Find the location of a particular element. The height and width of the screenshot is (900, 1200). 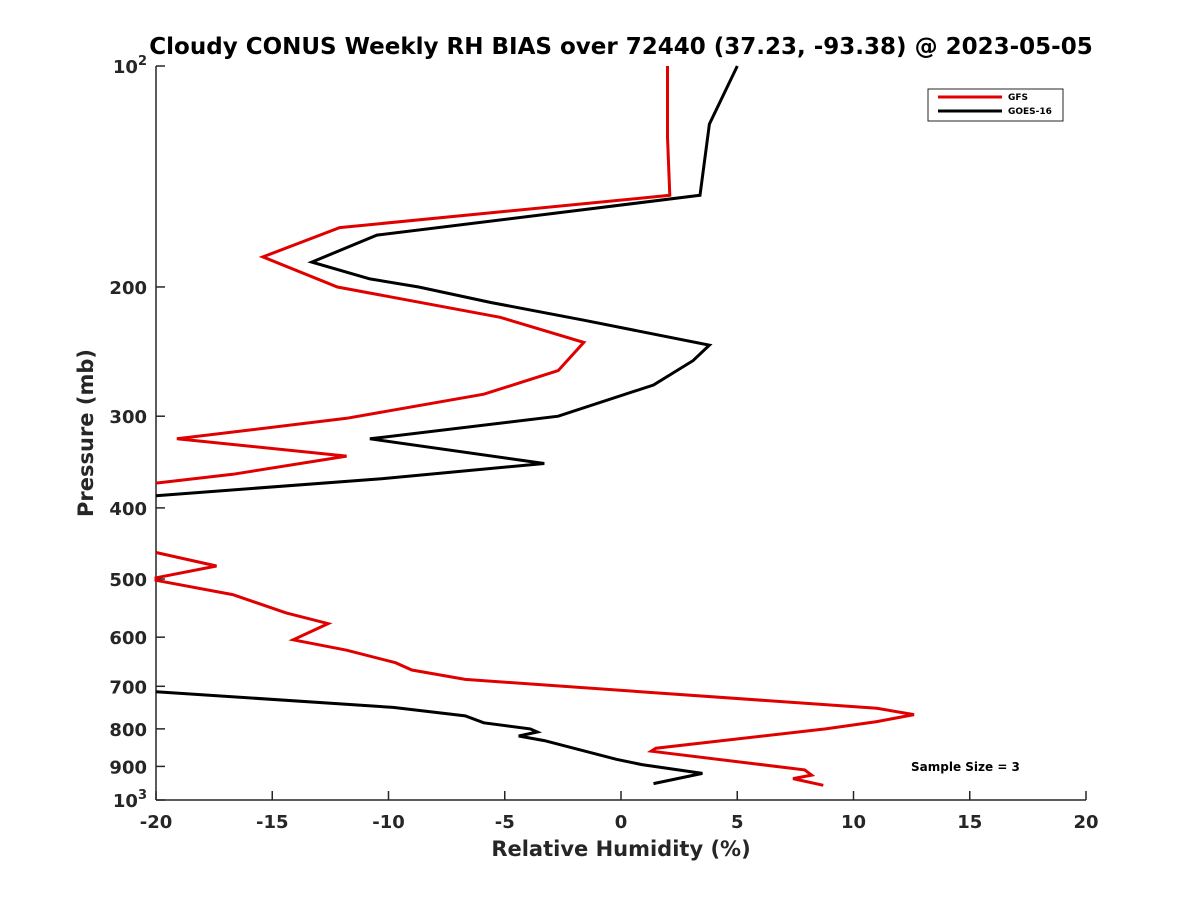

y-tick-label: 300 is located at coordinates (128, 417).